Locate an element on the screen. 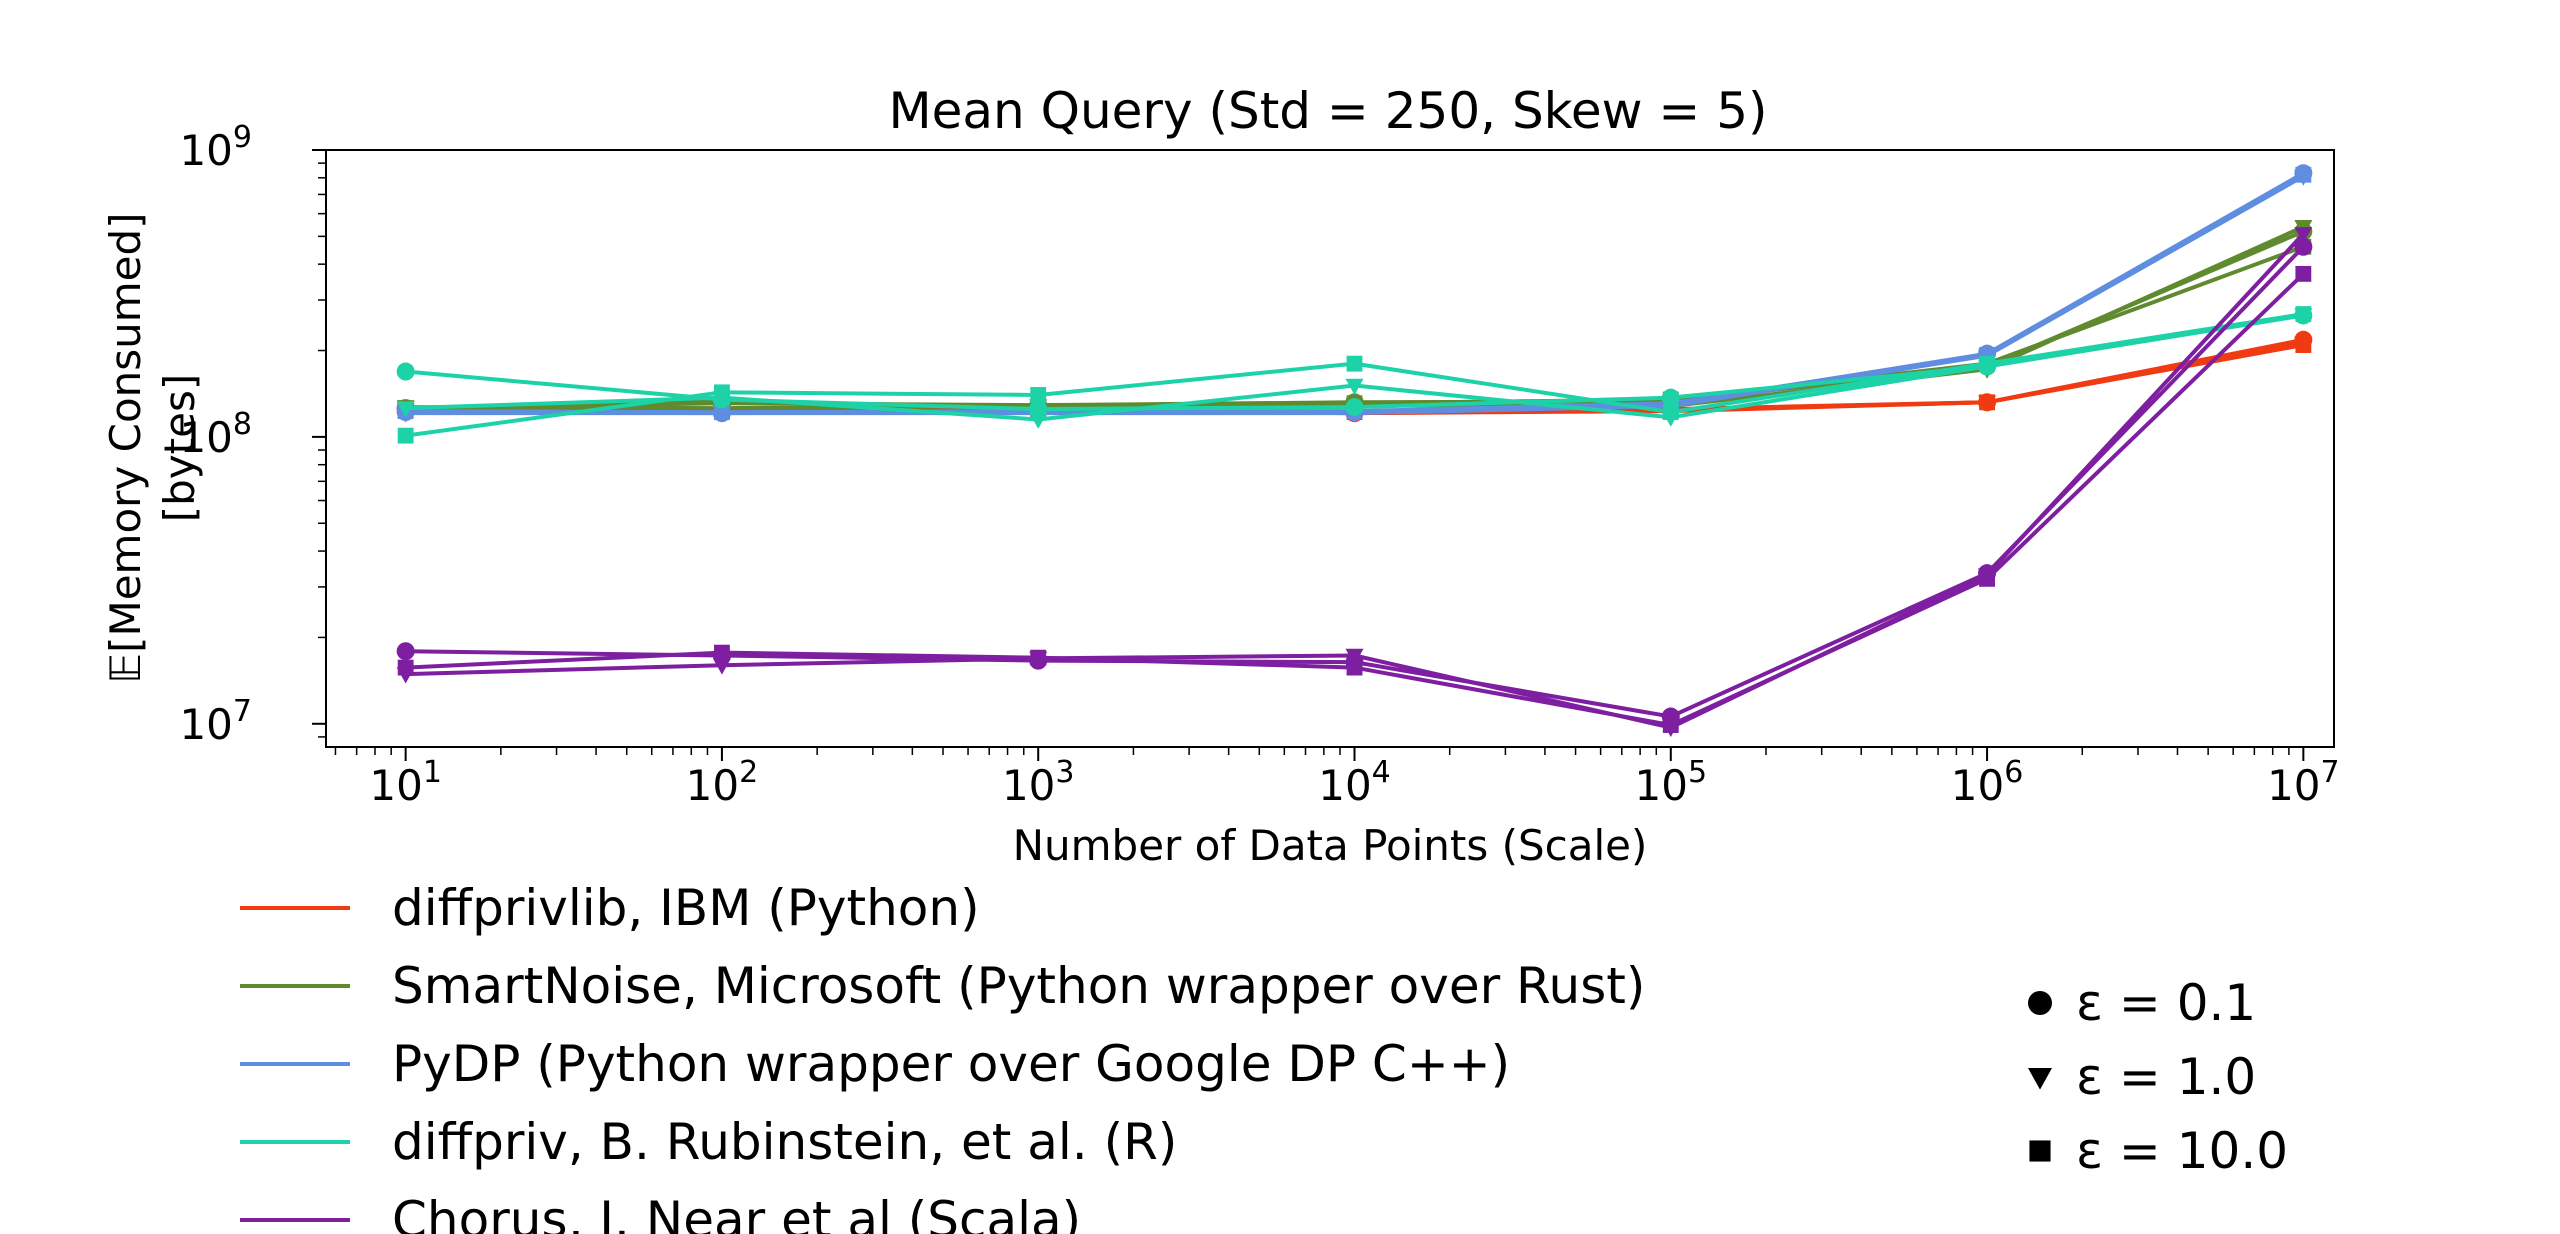  y-tick-exponent: 7 is located at coordinates (242, 711).